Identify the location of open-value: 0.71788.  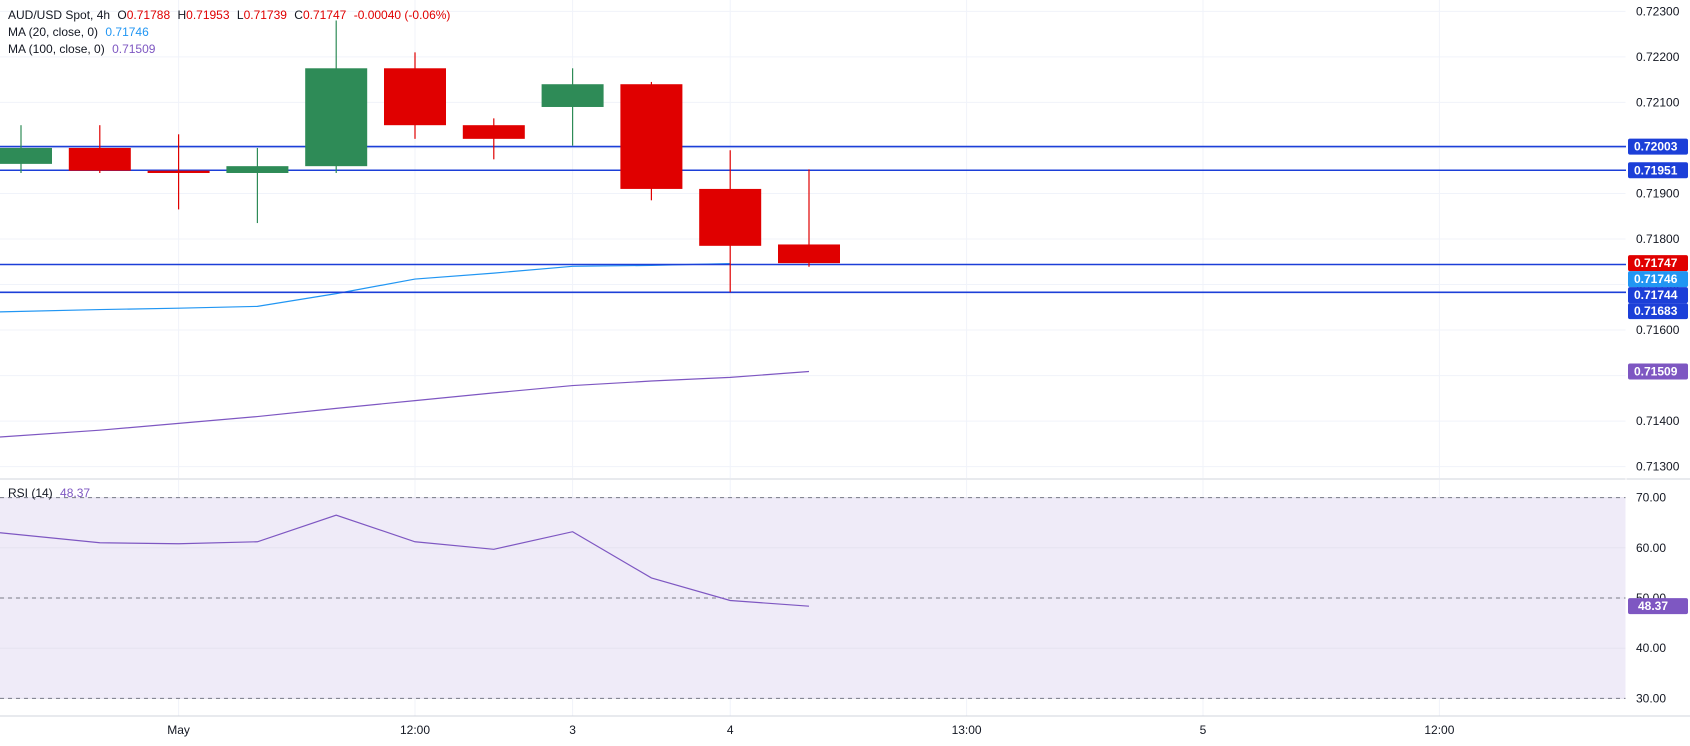
(148, 15).